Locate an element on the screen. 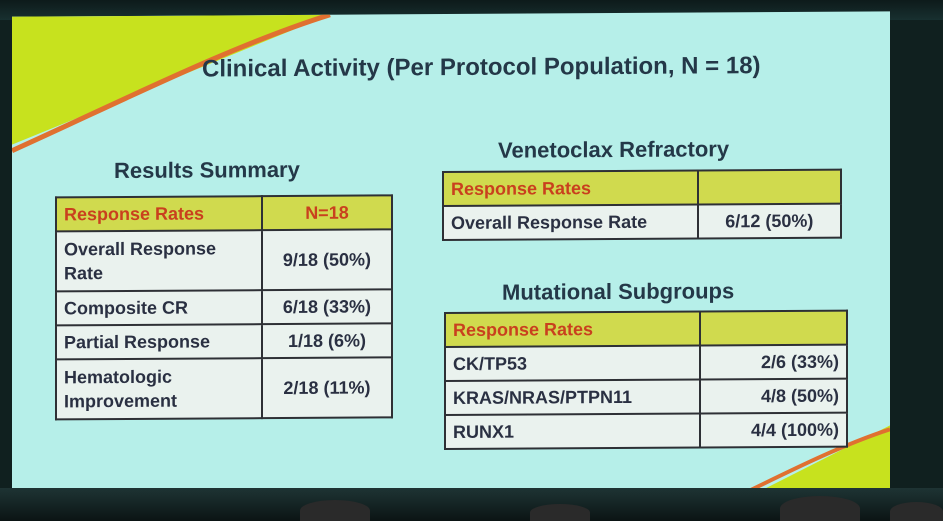  row-label: Composite CR is located at coordinates (159, 308).